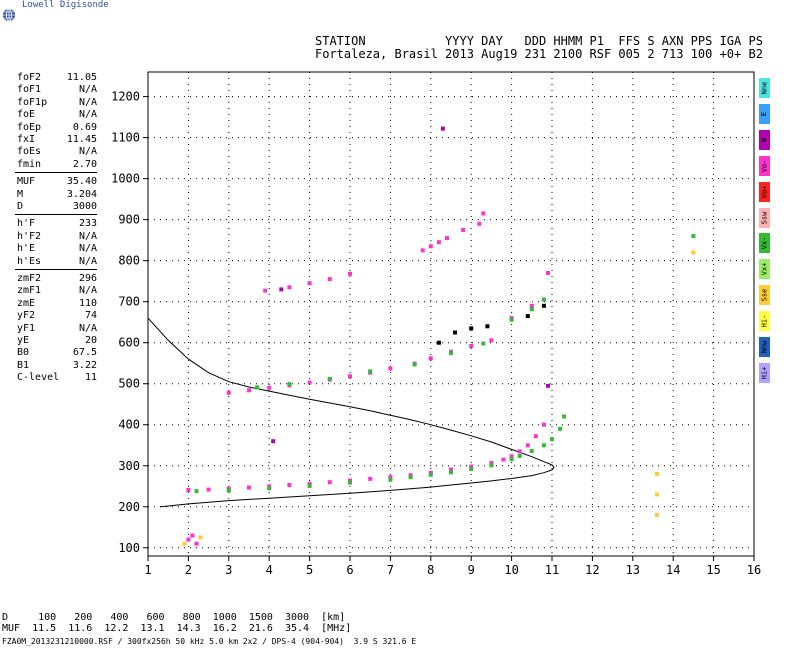  I want to click on param-name: M, so click(20, 194).